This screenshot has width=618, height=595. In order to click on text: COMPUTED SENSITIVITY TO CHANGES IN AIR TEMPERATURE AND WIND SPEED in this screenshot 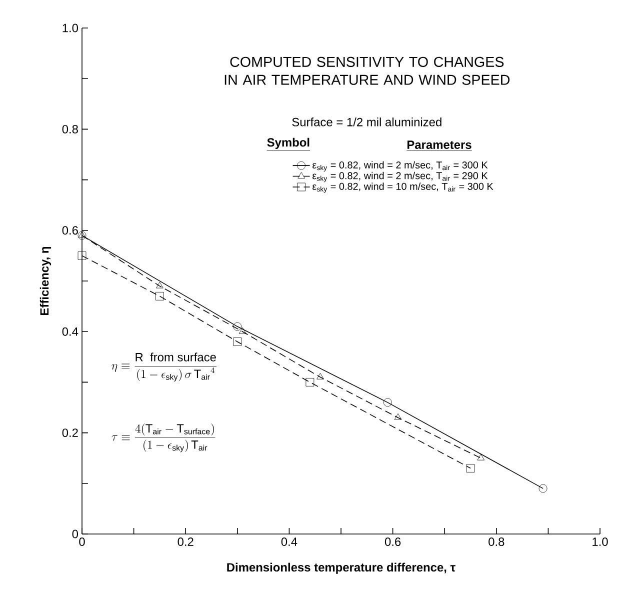, I will do `click(367, 70)`.